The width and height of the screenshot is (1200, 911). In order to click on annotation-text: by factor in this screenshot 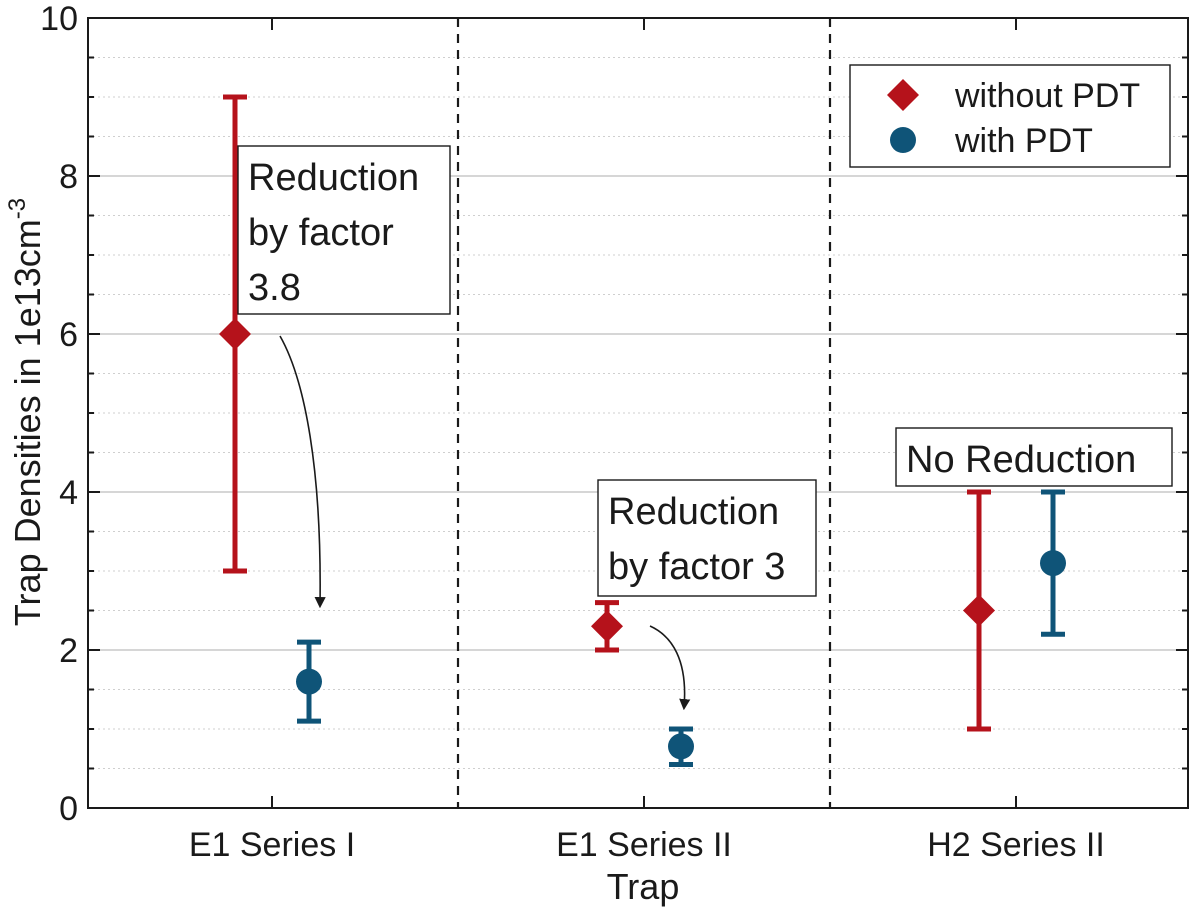, I will do `click(321, 233)`.